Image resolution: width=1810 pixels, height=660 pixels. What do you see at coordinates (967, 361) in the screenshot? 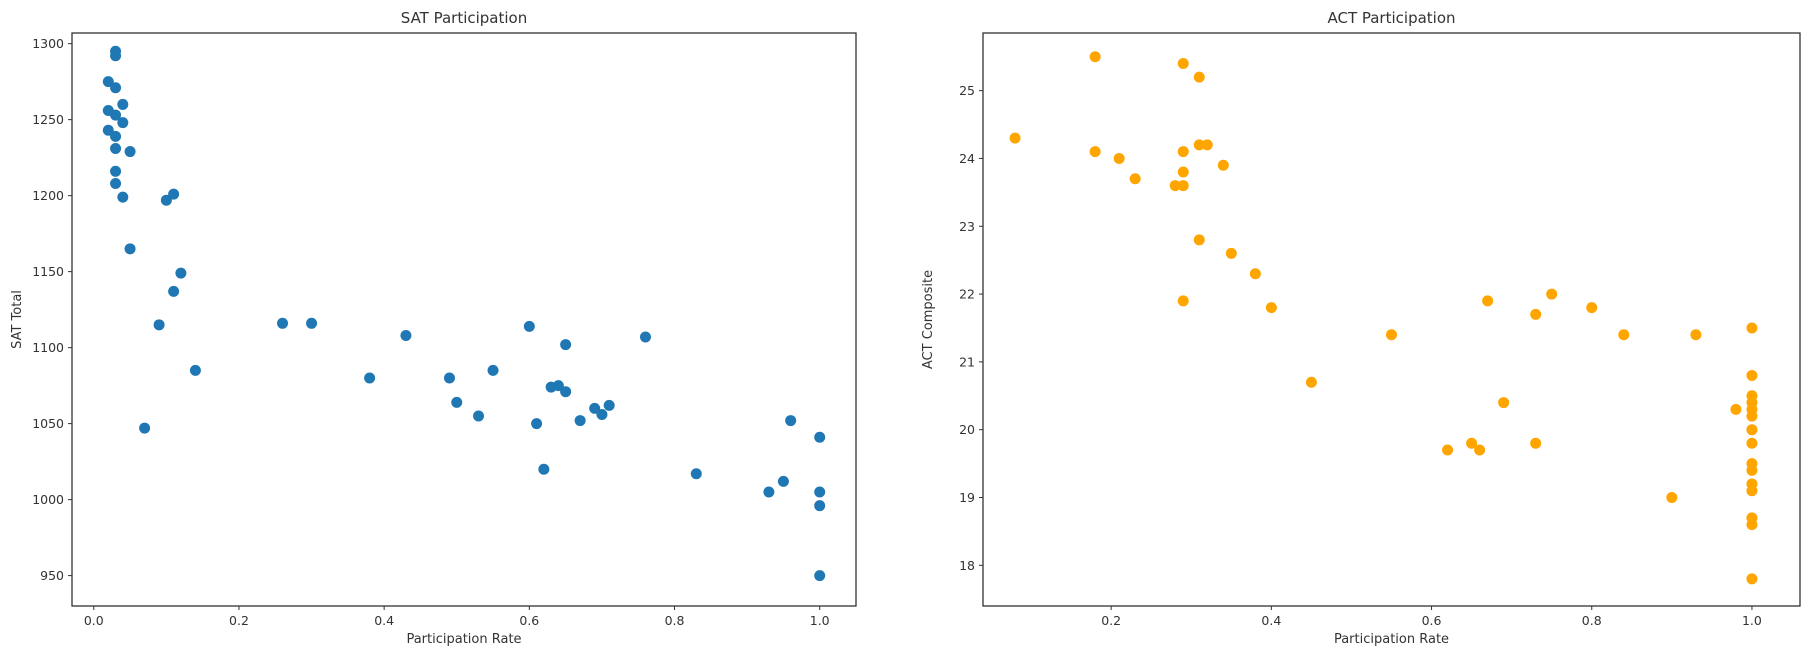
I see `act-y-tick-label: 21` at bounding box center [967, 361].